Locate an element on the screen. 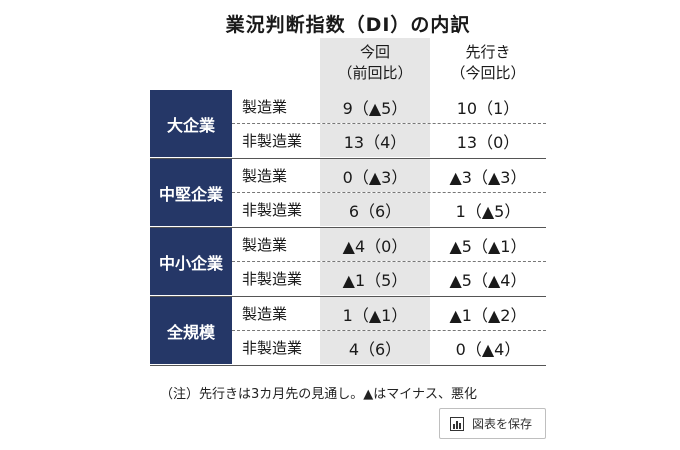 The width and height of the screenshot is (680, 450). footnote: （注）先行きは3カ月先の見通し。▲はマイナス、悪化 is located at coordinates (319, 394).